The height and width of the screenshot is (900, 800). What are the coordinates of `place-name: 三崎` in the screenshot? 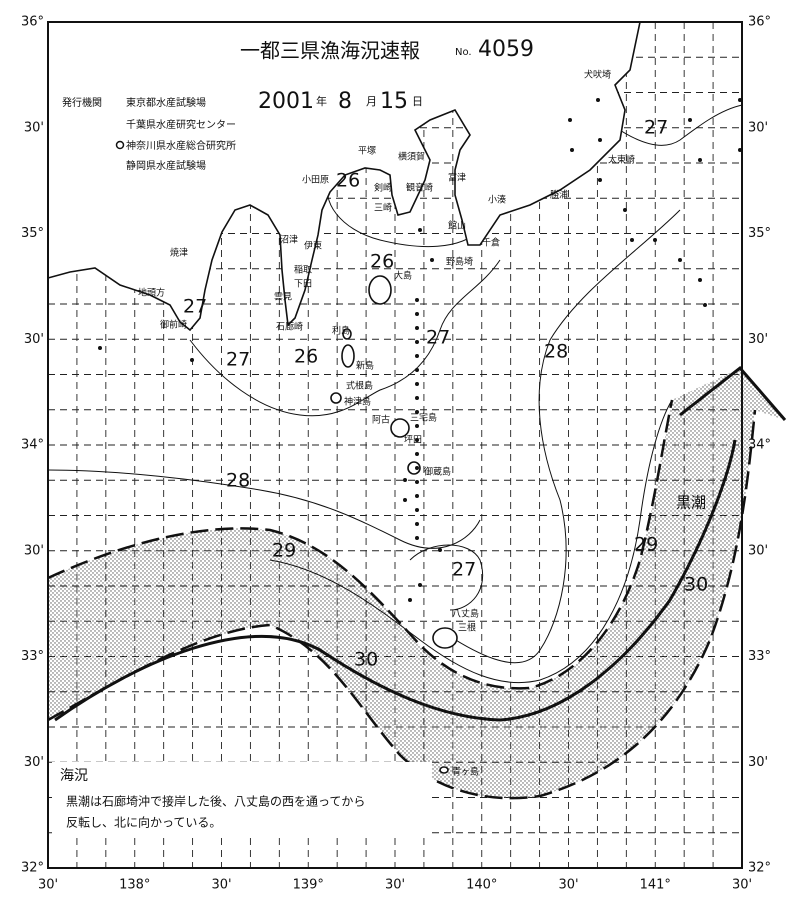 It's located at (383, 208).